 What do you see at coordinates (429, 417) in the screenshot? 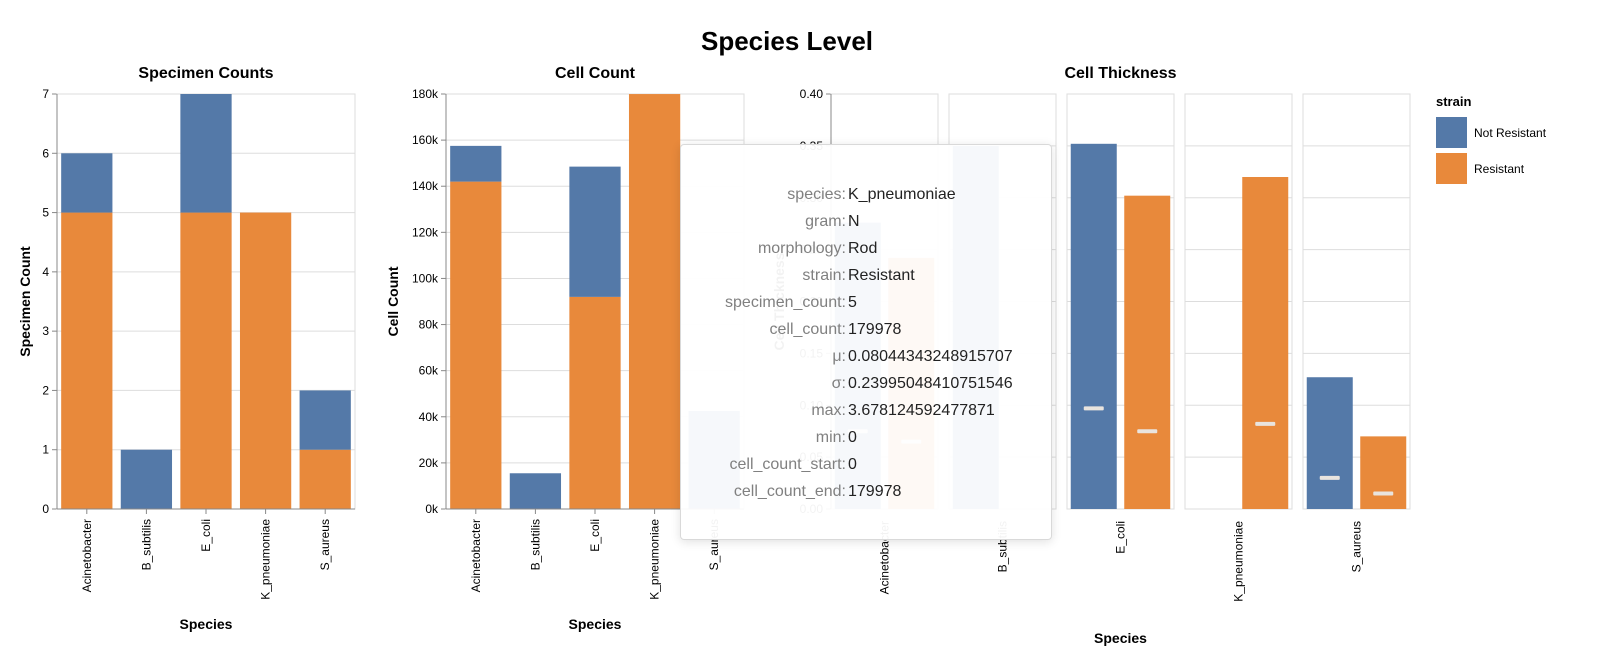
I see `y-tick-label: 40k` at bounding box center [429, 417].